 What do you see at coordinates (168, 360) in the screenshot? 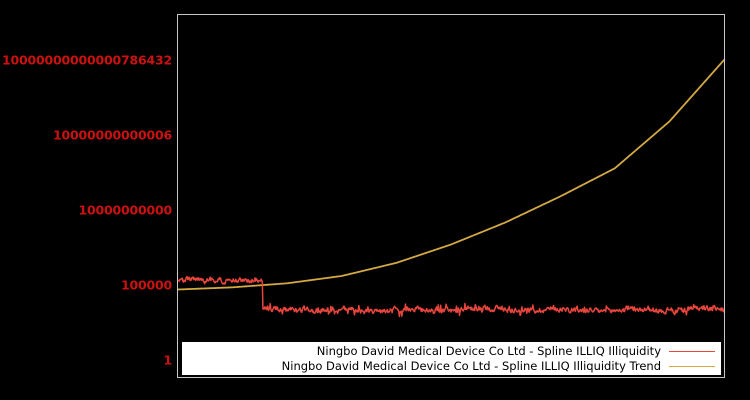
I see `y-tick-label: 1` at bounding box center [168, 360].